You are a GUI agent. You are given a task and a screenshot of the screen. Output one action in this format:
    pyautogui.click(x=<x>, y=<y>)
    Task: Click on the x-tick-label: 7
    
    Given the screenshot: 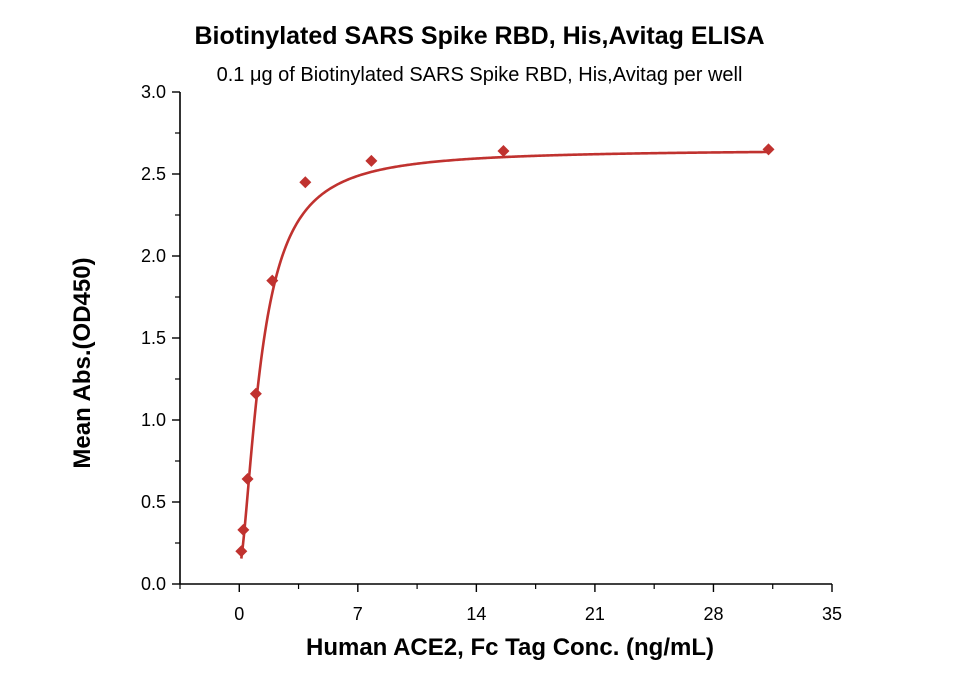 What is the action you would take?
    pyautogui.click(x=358, y=614)
    